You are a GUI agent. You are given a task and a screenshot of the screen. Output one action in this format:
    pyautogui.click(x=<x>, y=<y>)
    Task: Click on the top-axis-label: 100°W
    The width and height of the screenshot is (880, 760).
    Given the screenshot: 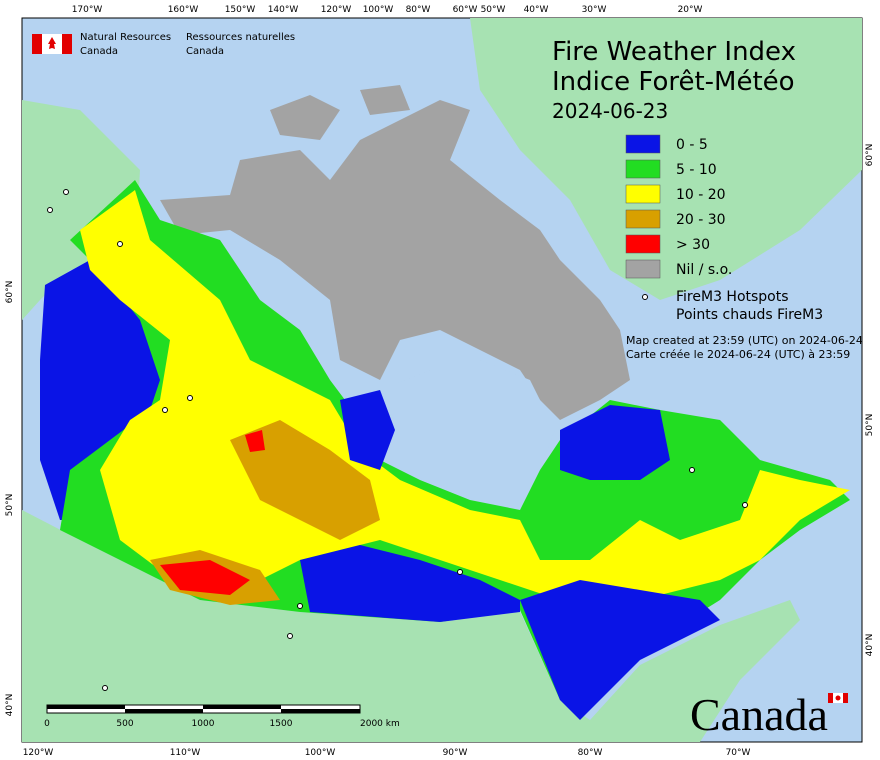 What is the action you would take?
    pyautogui.click(x=378, y=10)
    